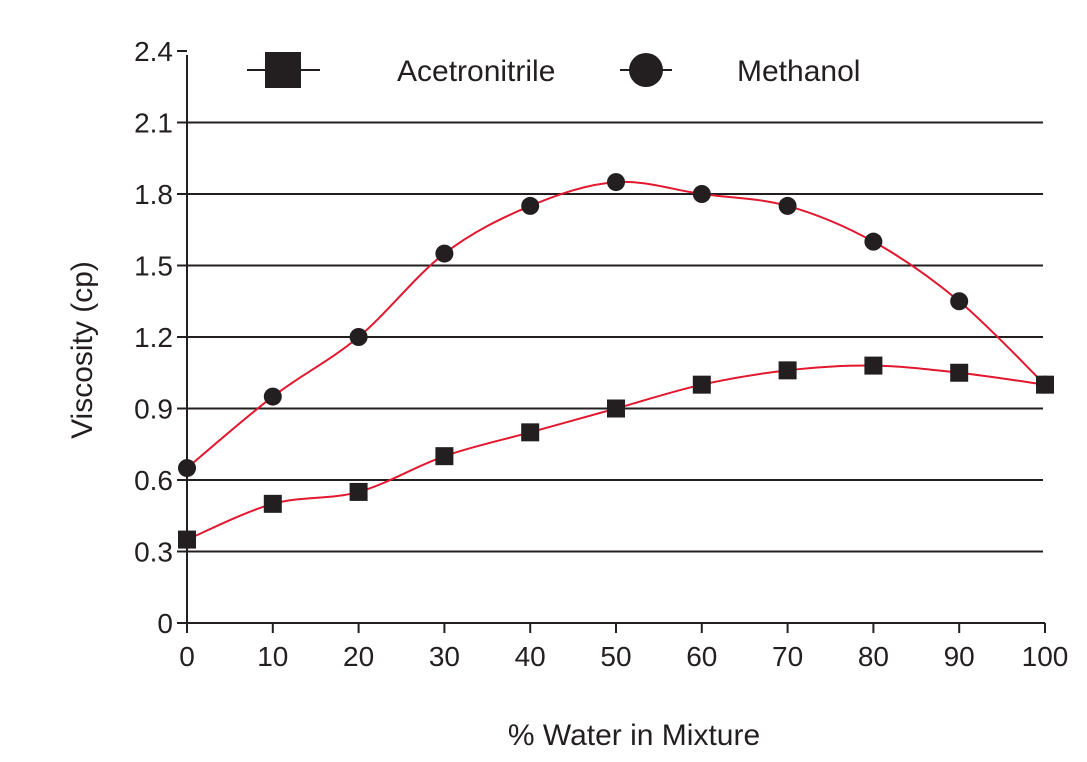  I want to click on x-tick-label: 80, so click(873, 656).